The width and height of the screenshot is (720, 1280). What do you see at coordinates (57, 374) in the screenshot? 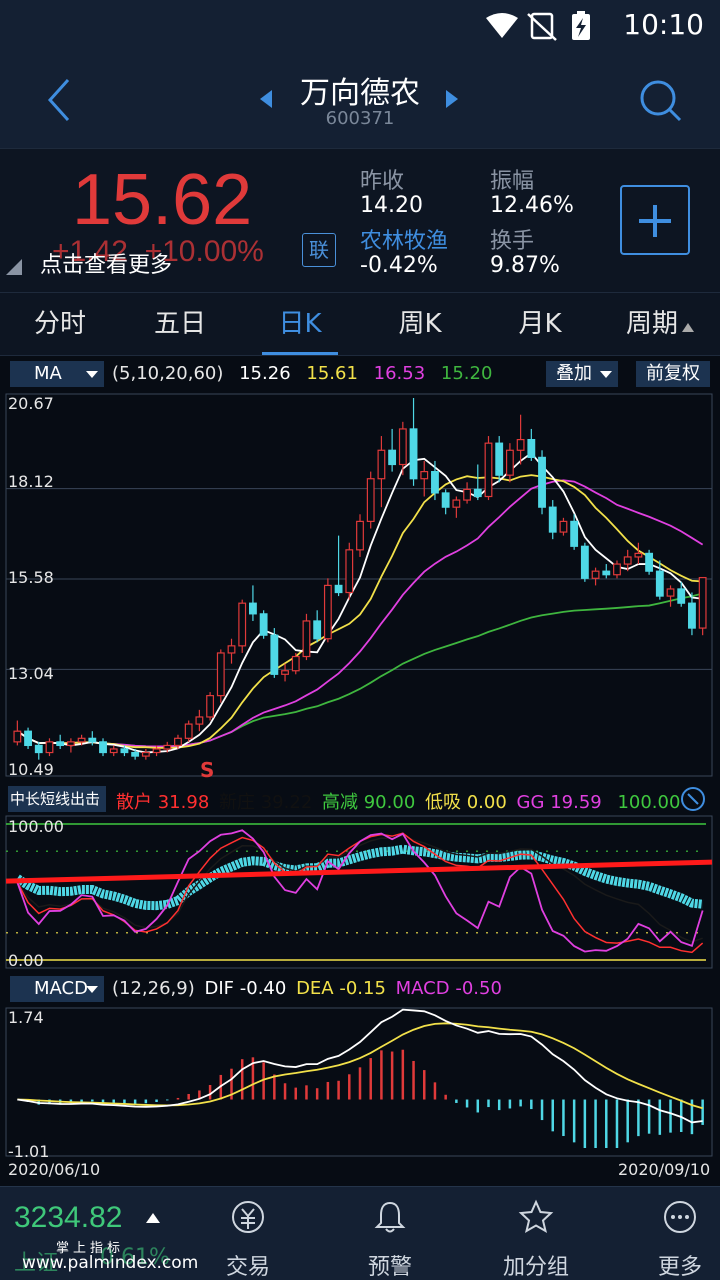
I see `ma-selector: MA` at bounding box center [57, 374].